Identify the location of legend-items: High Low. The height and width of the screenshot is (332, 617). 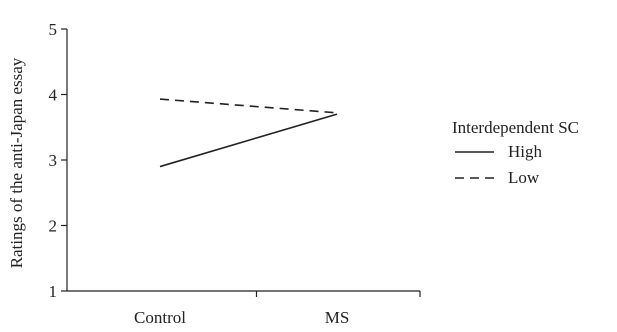
(499, 164).